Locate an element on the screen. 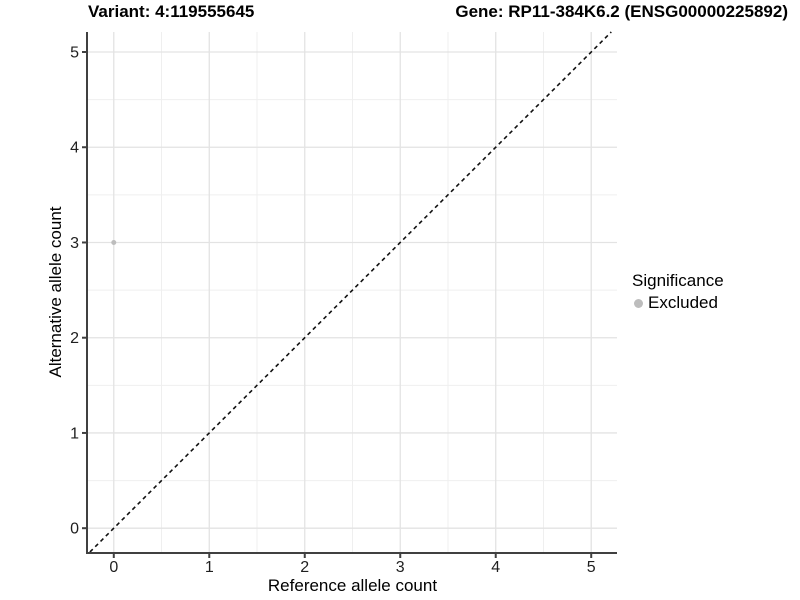 This screenshot has height=600, width=800. legend-item-excluded: Excluded is located at coordinates (677, 303).